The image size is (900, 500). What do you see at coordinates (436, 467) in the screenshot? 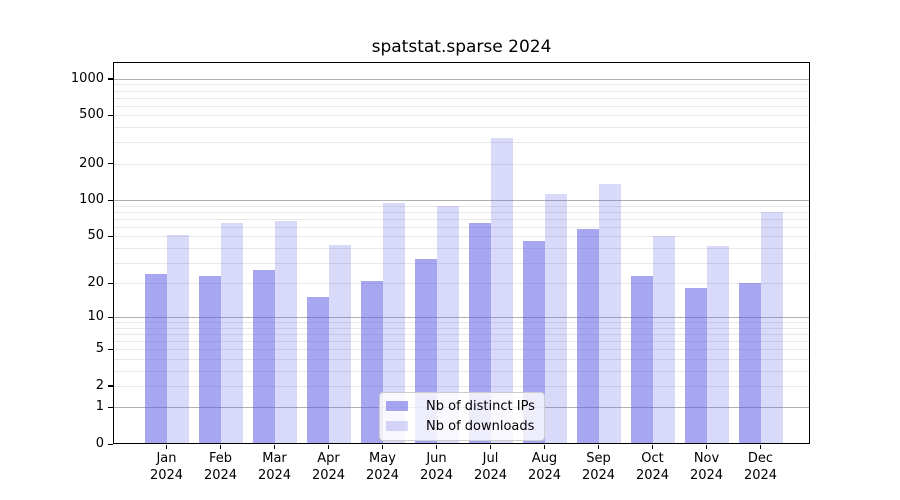
I see `x-tick-label-jun: Jun 2024` at bounding box center [436, 467].